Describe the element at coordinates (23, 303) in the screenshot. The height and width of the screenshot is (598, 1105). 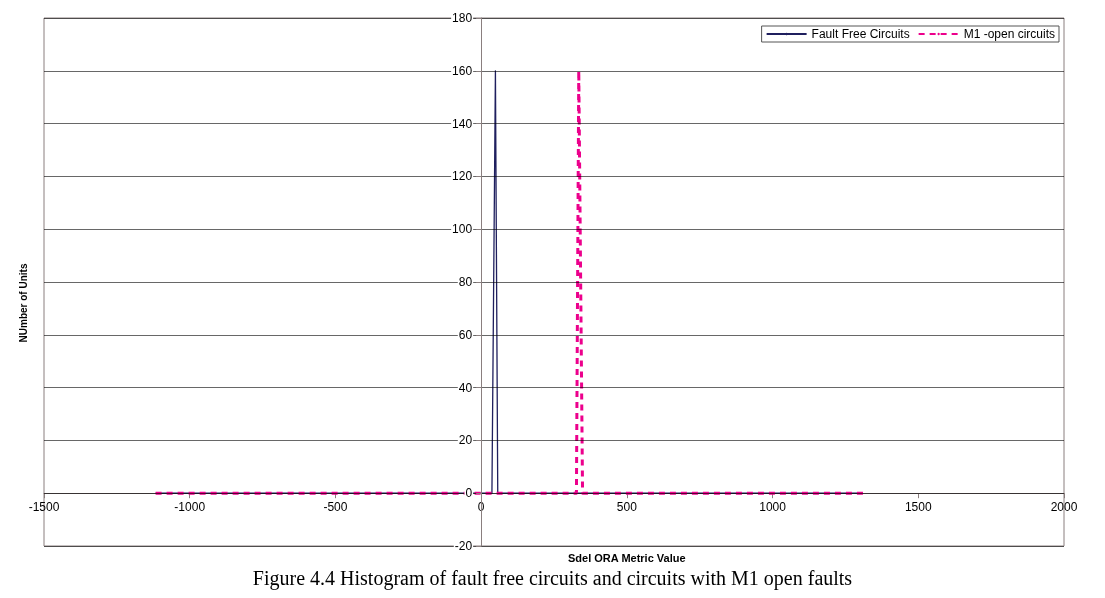
I see `y-axis-title: NUmber of Units` at that location.